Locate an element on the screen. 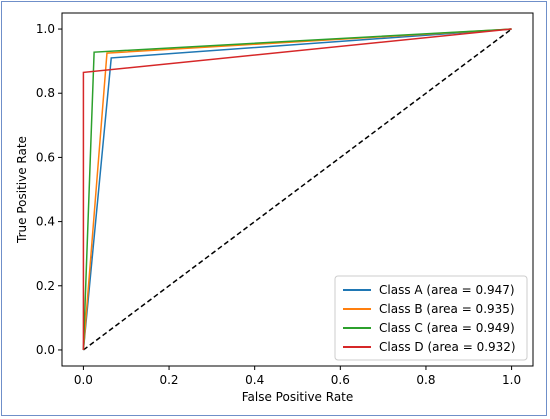 The height and width of the screenshot is (419, 550). legend-entry: Class B (area = 0.935) is located at coordinates (447, 309).